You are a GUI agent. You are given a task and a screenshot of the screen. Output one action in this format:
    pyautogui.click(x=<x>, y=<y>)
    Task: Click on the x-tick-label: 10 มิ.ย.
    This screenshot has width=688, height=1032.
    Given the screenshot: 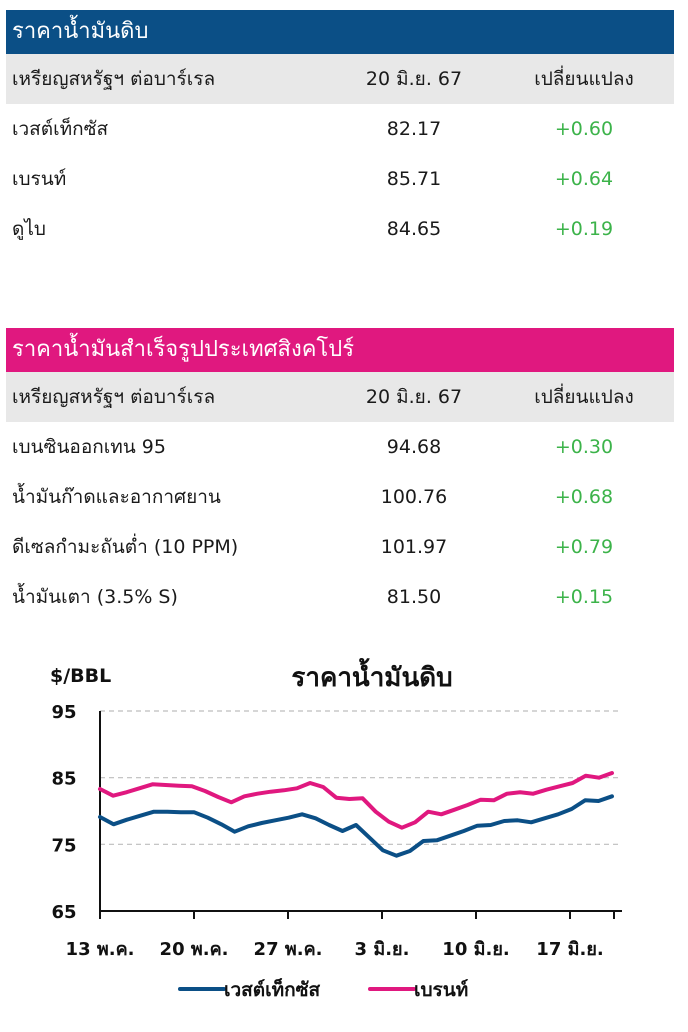 What is the action you would take?
    pyautogui.click(x=475, y=949)
    